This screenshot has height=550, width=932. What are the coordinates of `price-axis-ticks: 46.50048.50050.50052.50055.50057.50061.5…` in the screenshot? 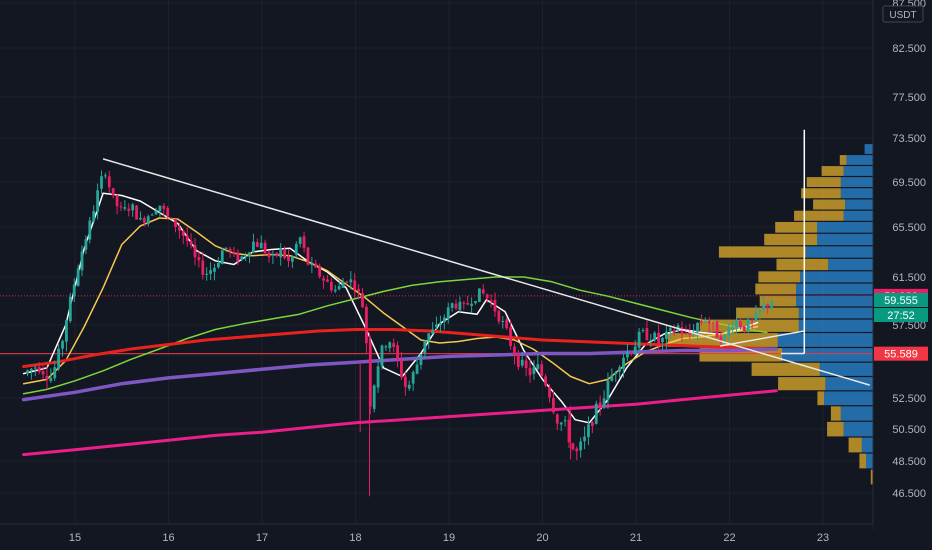 It's located at (909, 250).